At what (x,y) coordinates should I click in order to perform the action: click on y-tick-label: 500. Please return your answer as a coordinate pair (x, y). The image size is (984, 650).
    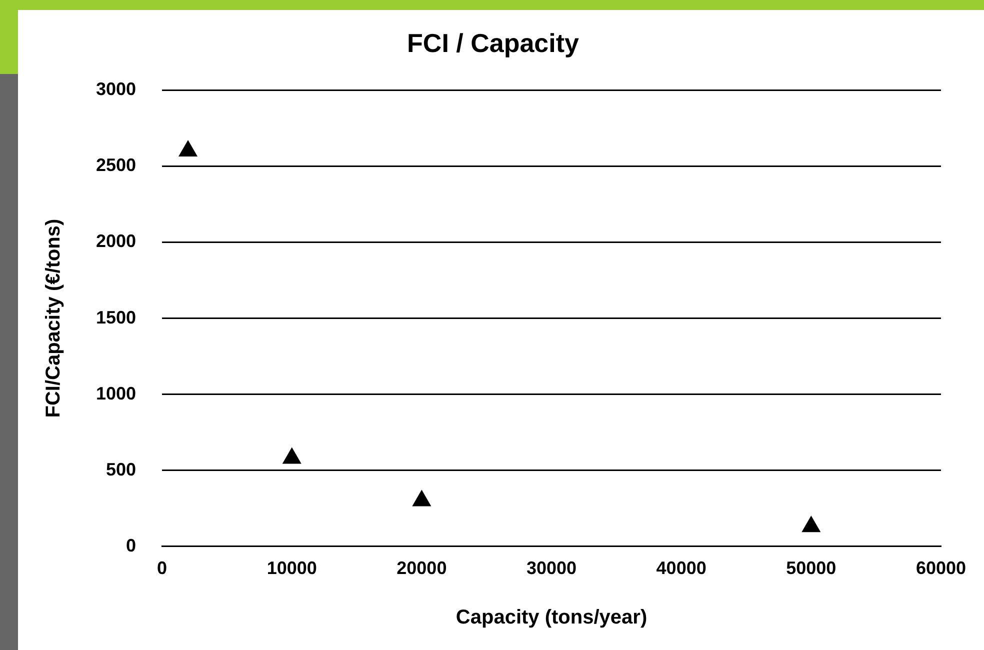
    Looking at the image, I should click on (121, 469).